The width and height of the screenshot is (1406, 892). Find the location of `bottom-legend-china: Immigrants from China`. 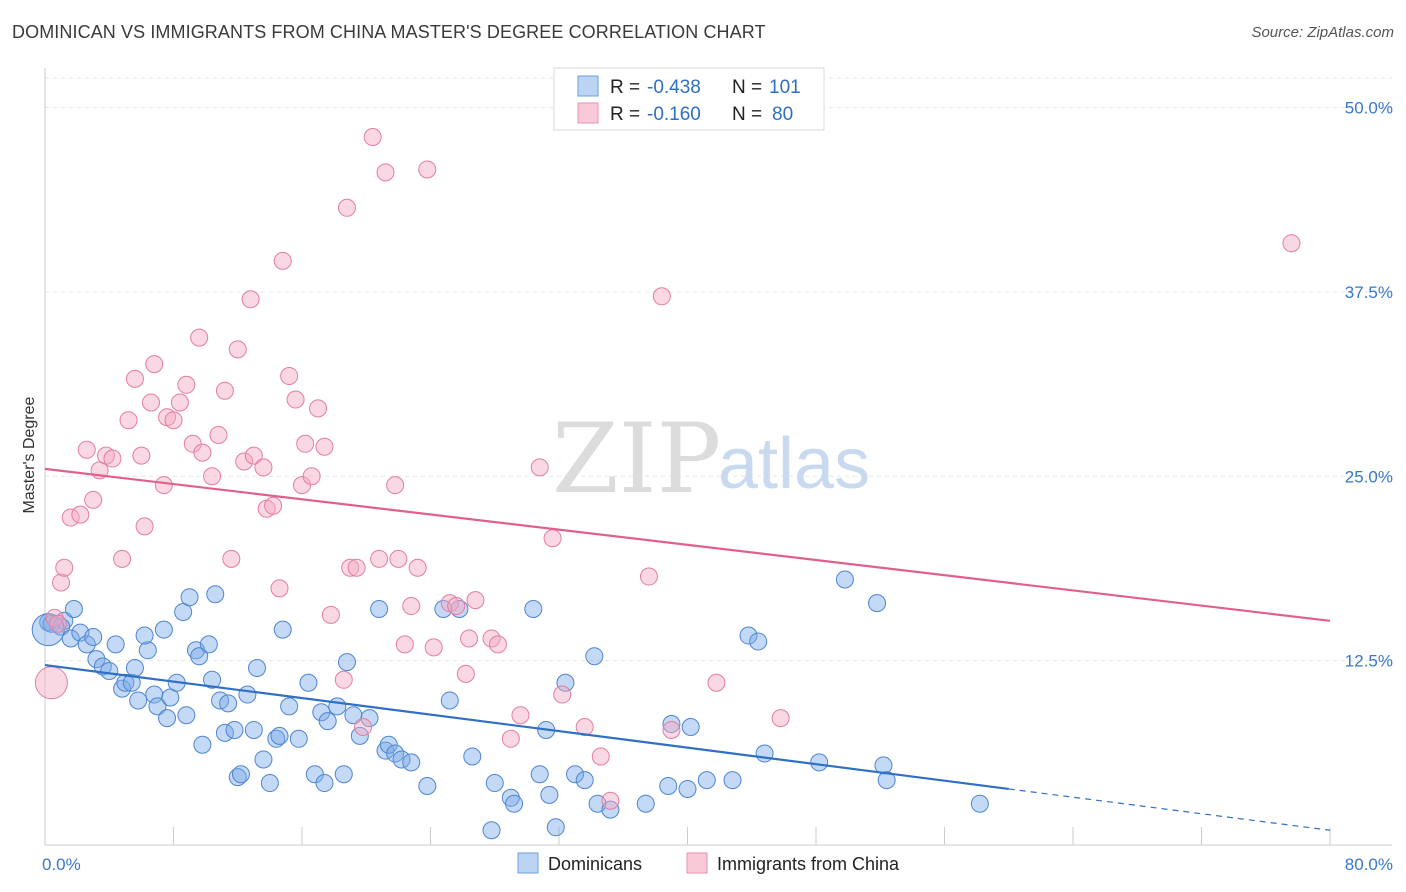

bottom-legend-china: Immigrants from China is located at coordinates (808, 864).